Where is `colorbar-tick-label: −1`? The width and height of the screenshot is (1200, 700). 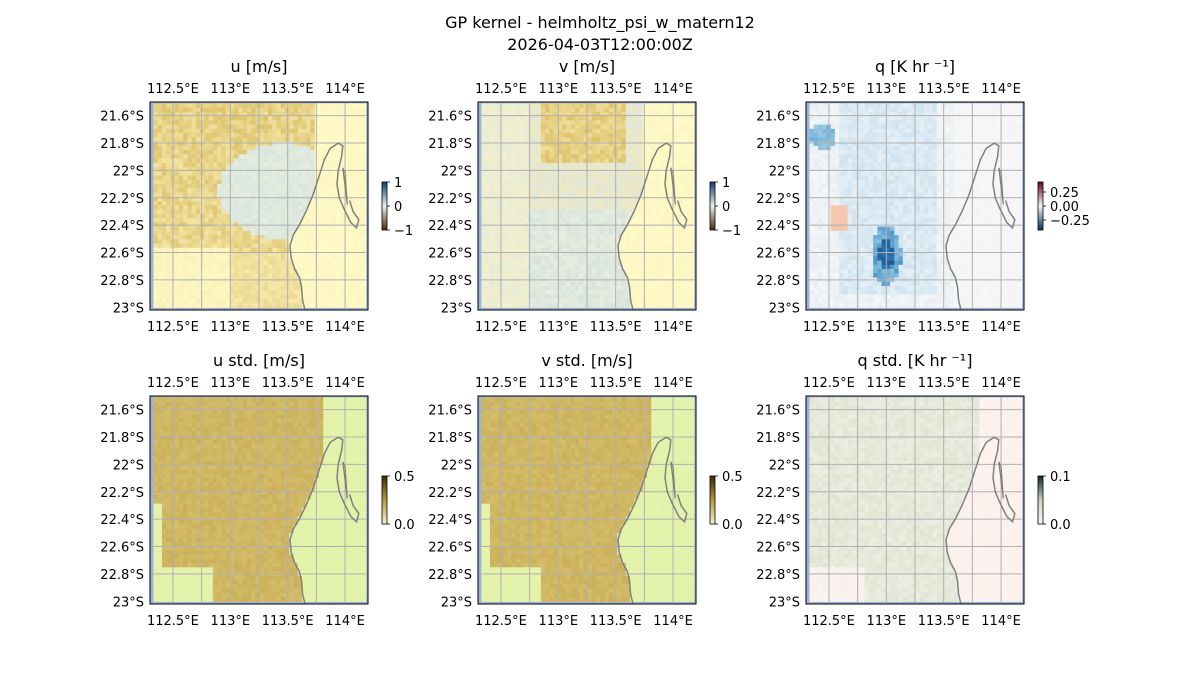
colorbar-tick-label: −1 is located at coordinates (403, 231).